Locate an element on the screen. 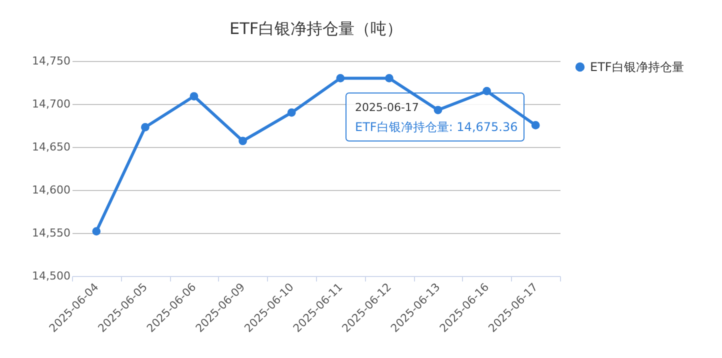  annotation: 2025-06-17 is located at coordinates (387, 107).